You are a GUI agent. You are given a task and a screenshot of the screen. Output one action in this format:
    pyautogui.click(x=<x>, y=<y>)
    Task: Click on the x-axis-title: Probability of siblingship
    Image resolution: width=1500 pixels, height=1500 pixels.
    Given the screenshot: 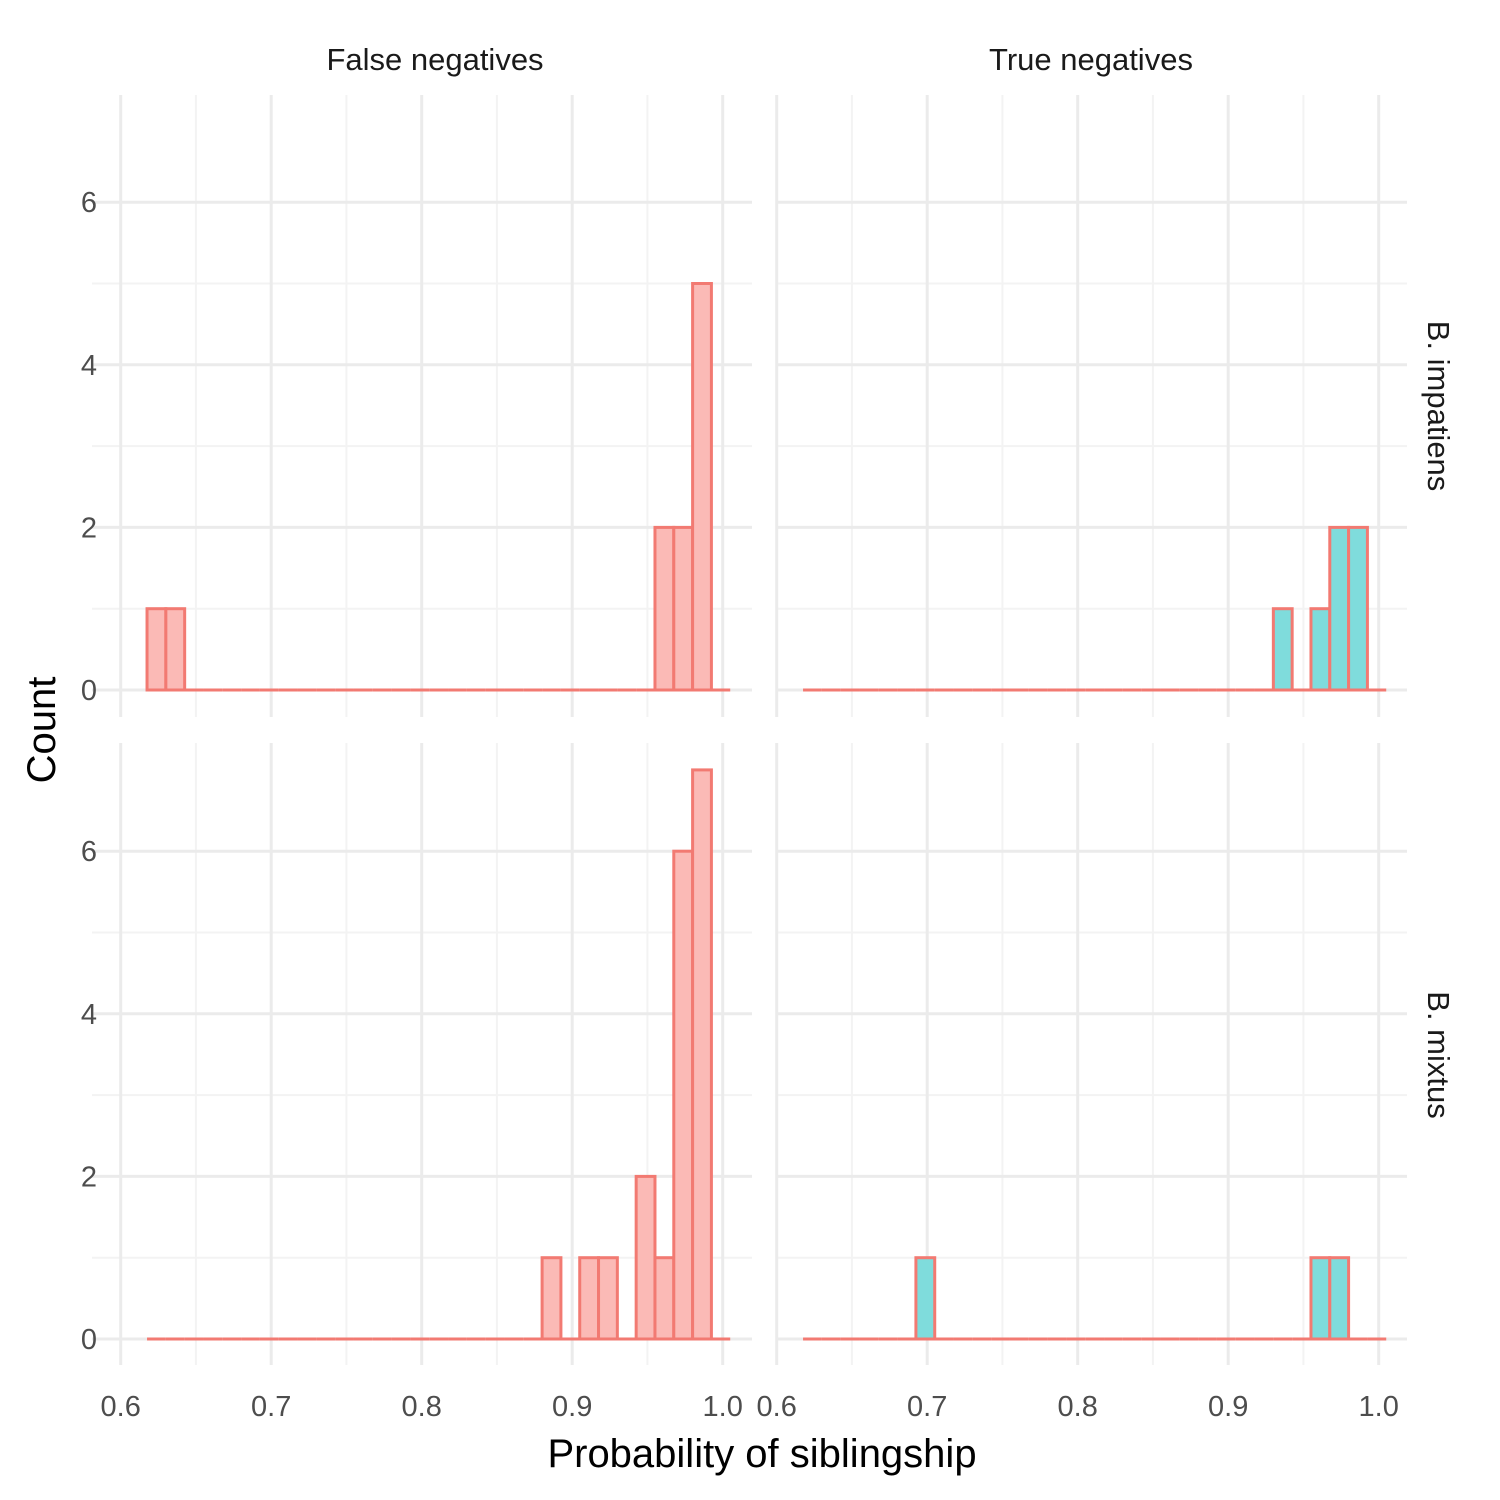 What is the action you would take?
    pyautogui.click(x=761, y=1454)
    